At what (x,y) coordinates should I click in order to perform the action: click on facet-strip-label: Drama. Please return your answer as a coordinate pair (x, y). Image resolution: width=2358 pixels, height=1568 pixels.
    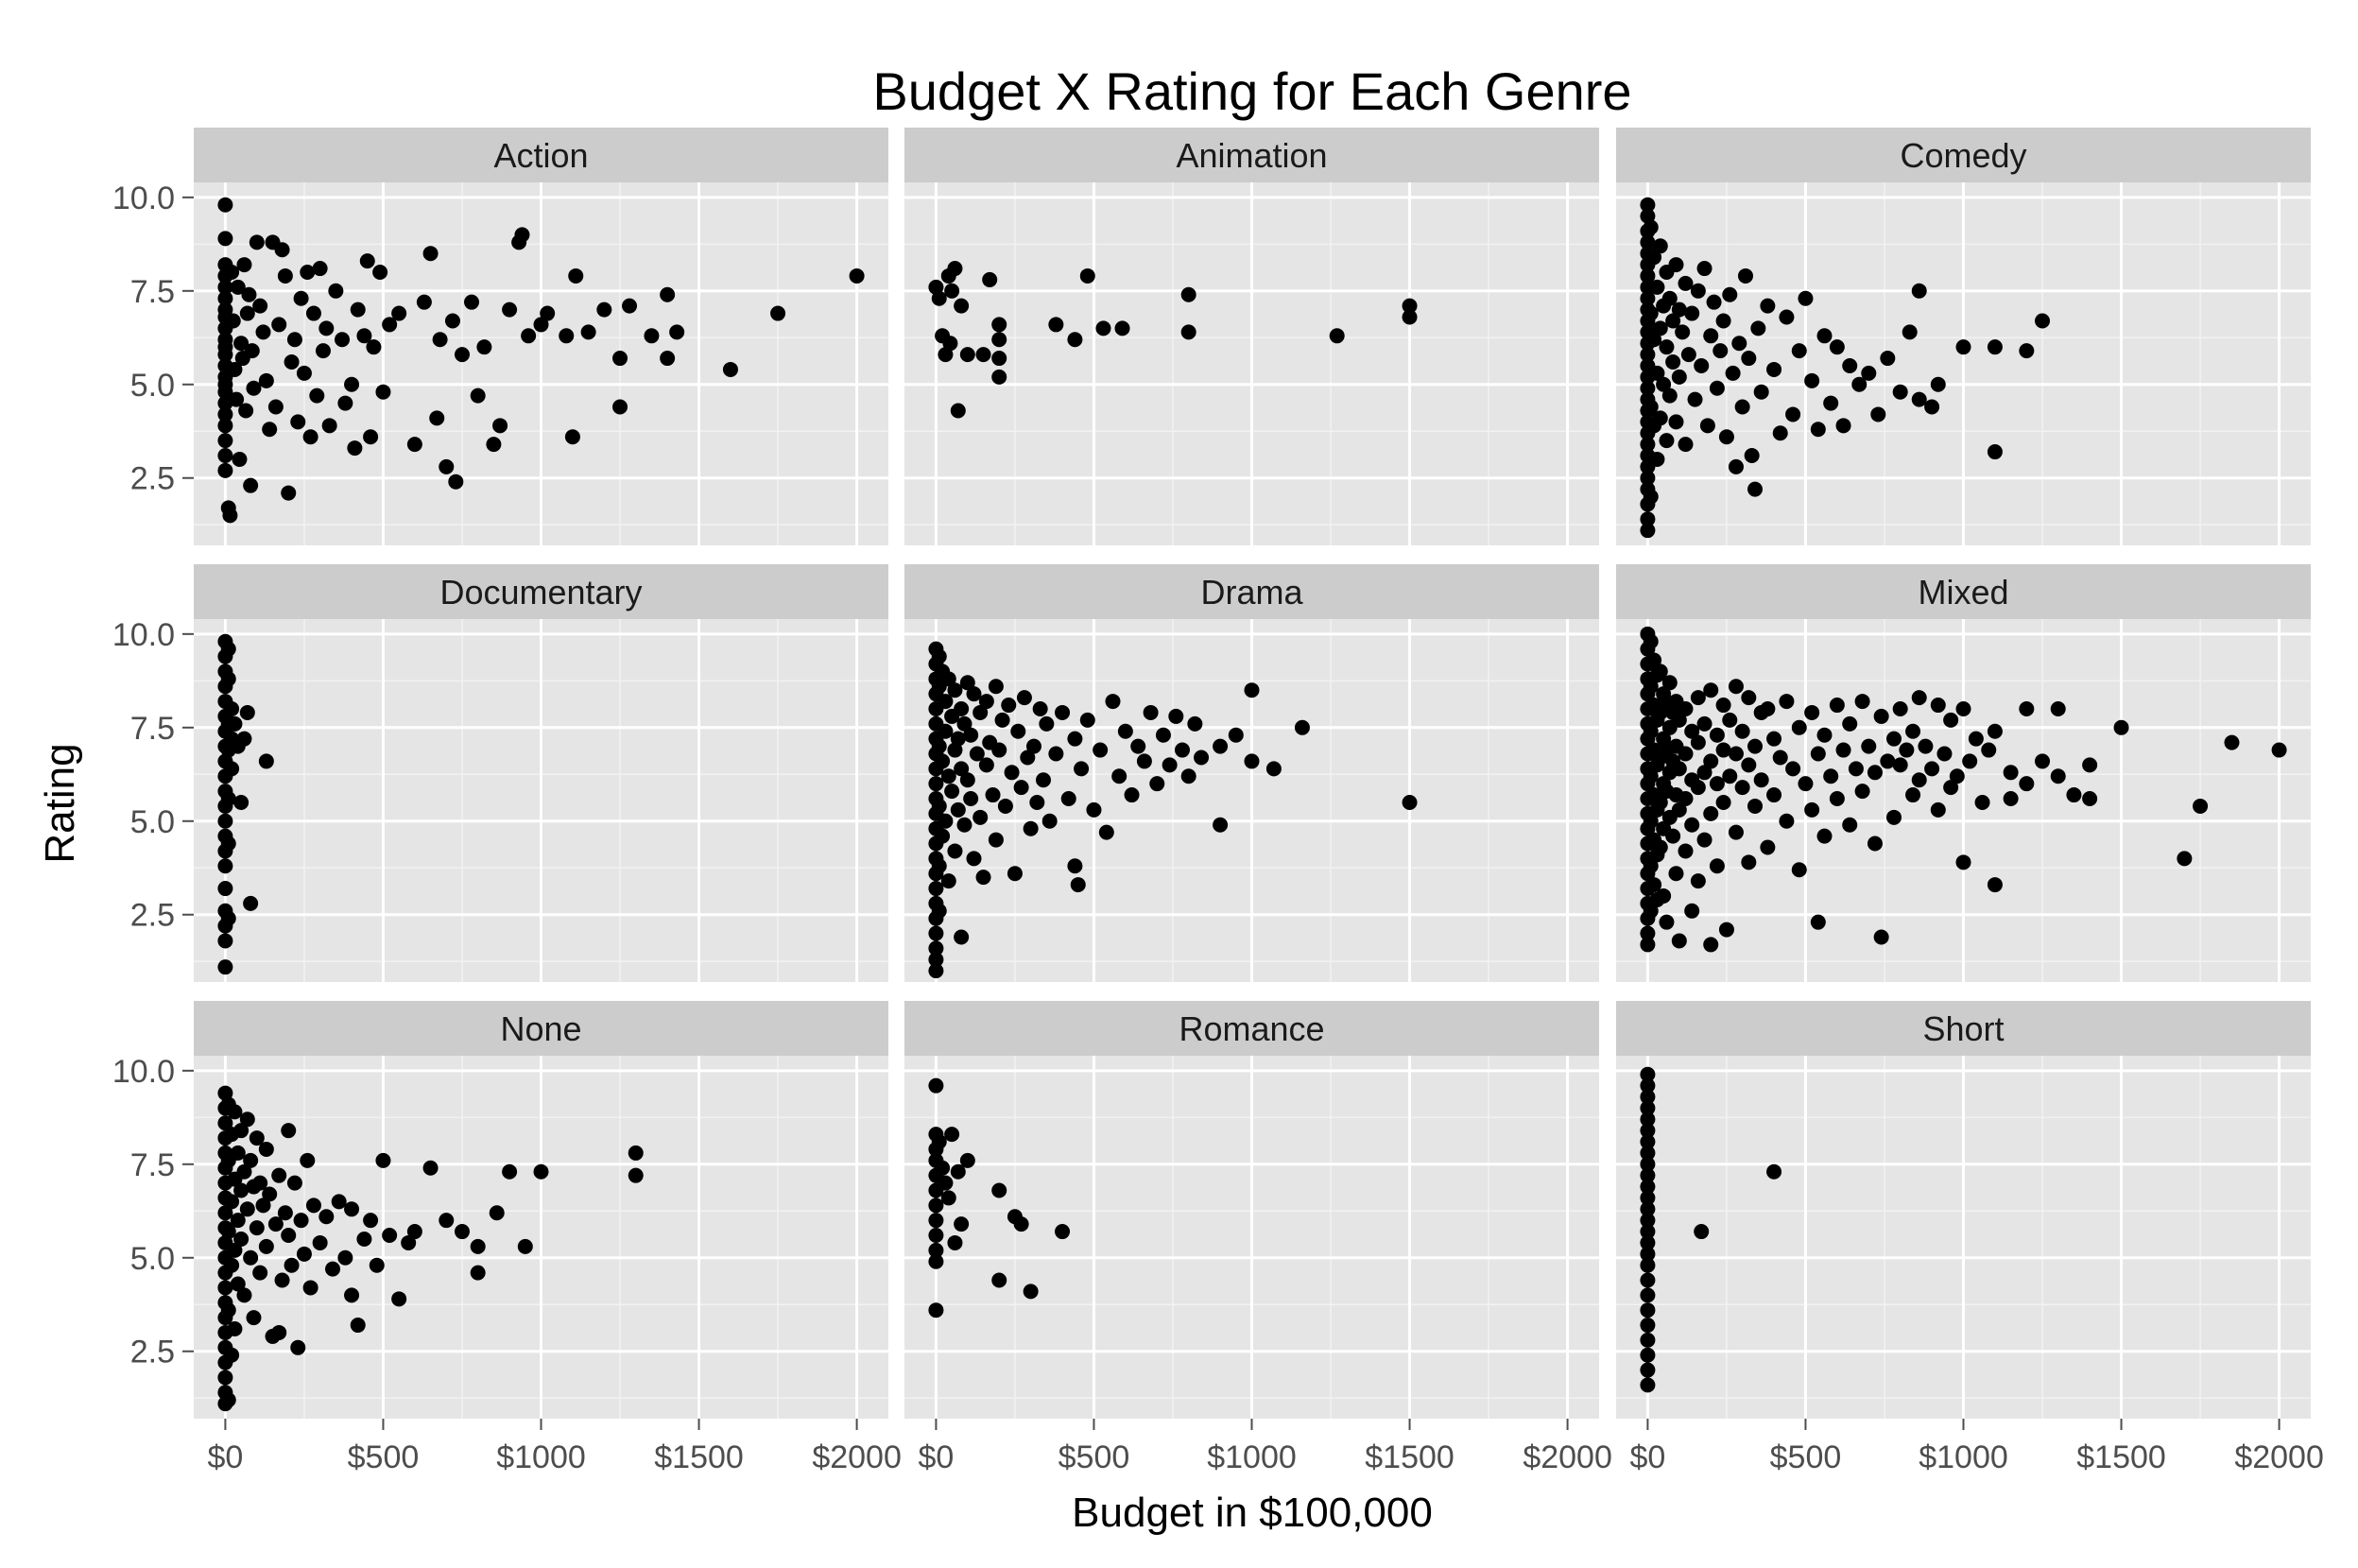
    Looking at the image, I should click on (1251, 592).